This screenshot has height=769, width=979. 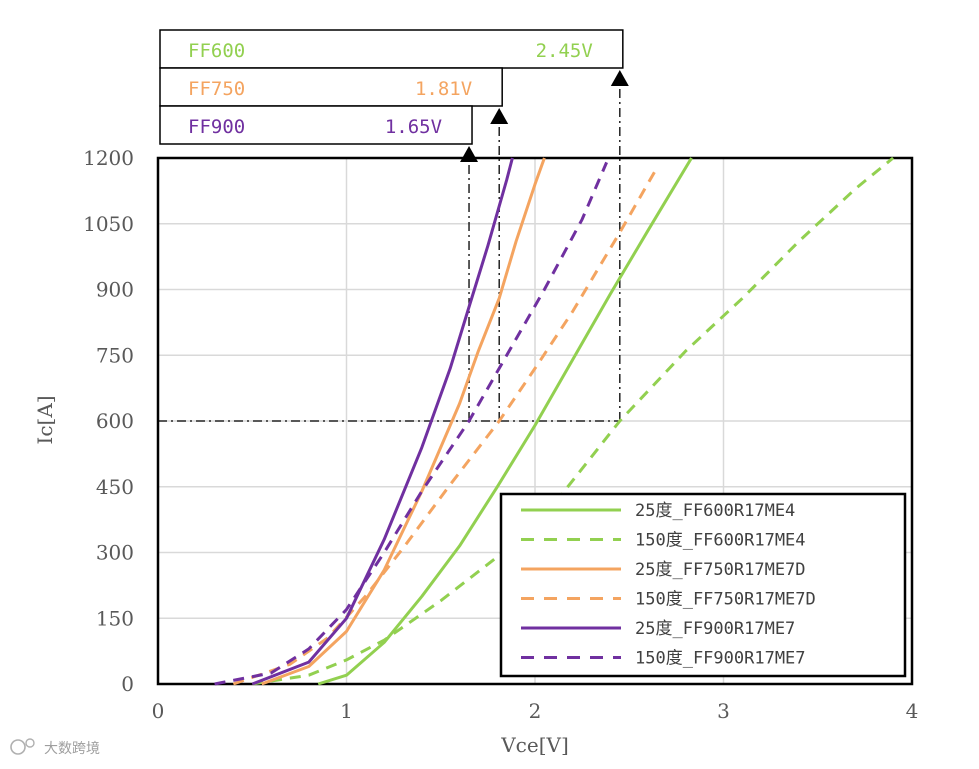 I want to click on y-tick-label: 750, so click(x=115, y=355).